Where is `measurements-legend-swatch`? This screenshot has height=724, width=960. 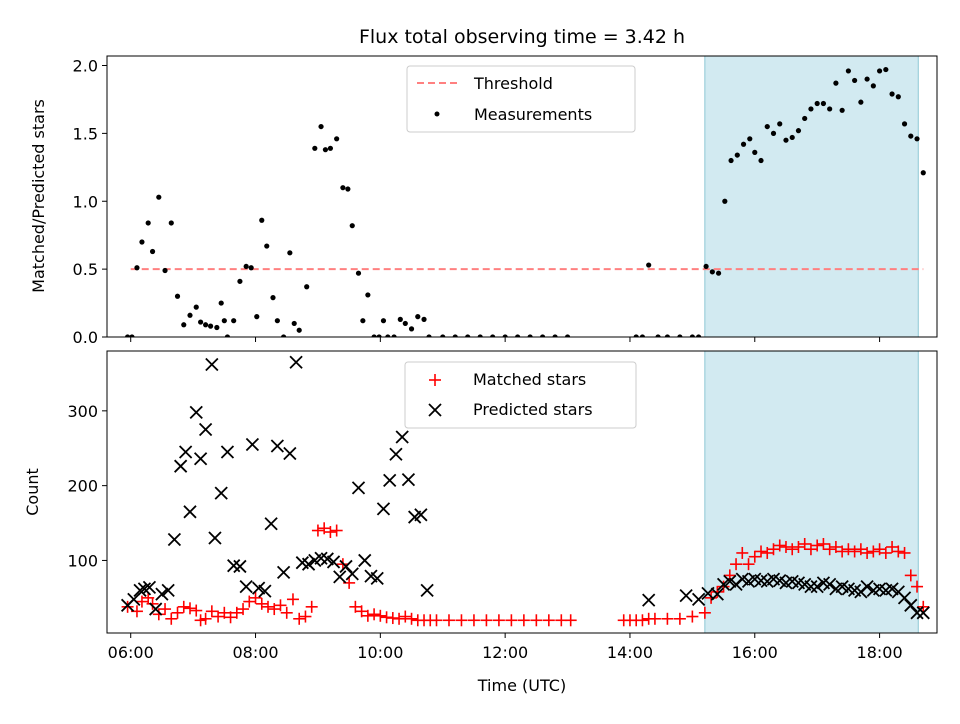
measurements-legend-swatch is located at coordinates (437, 114).